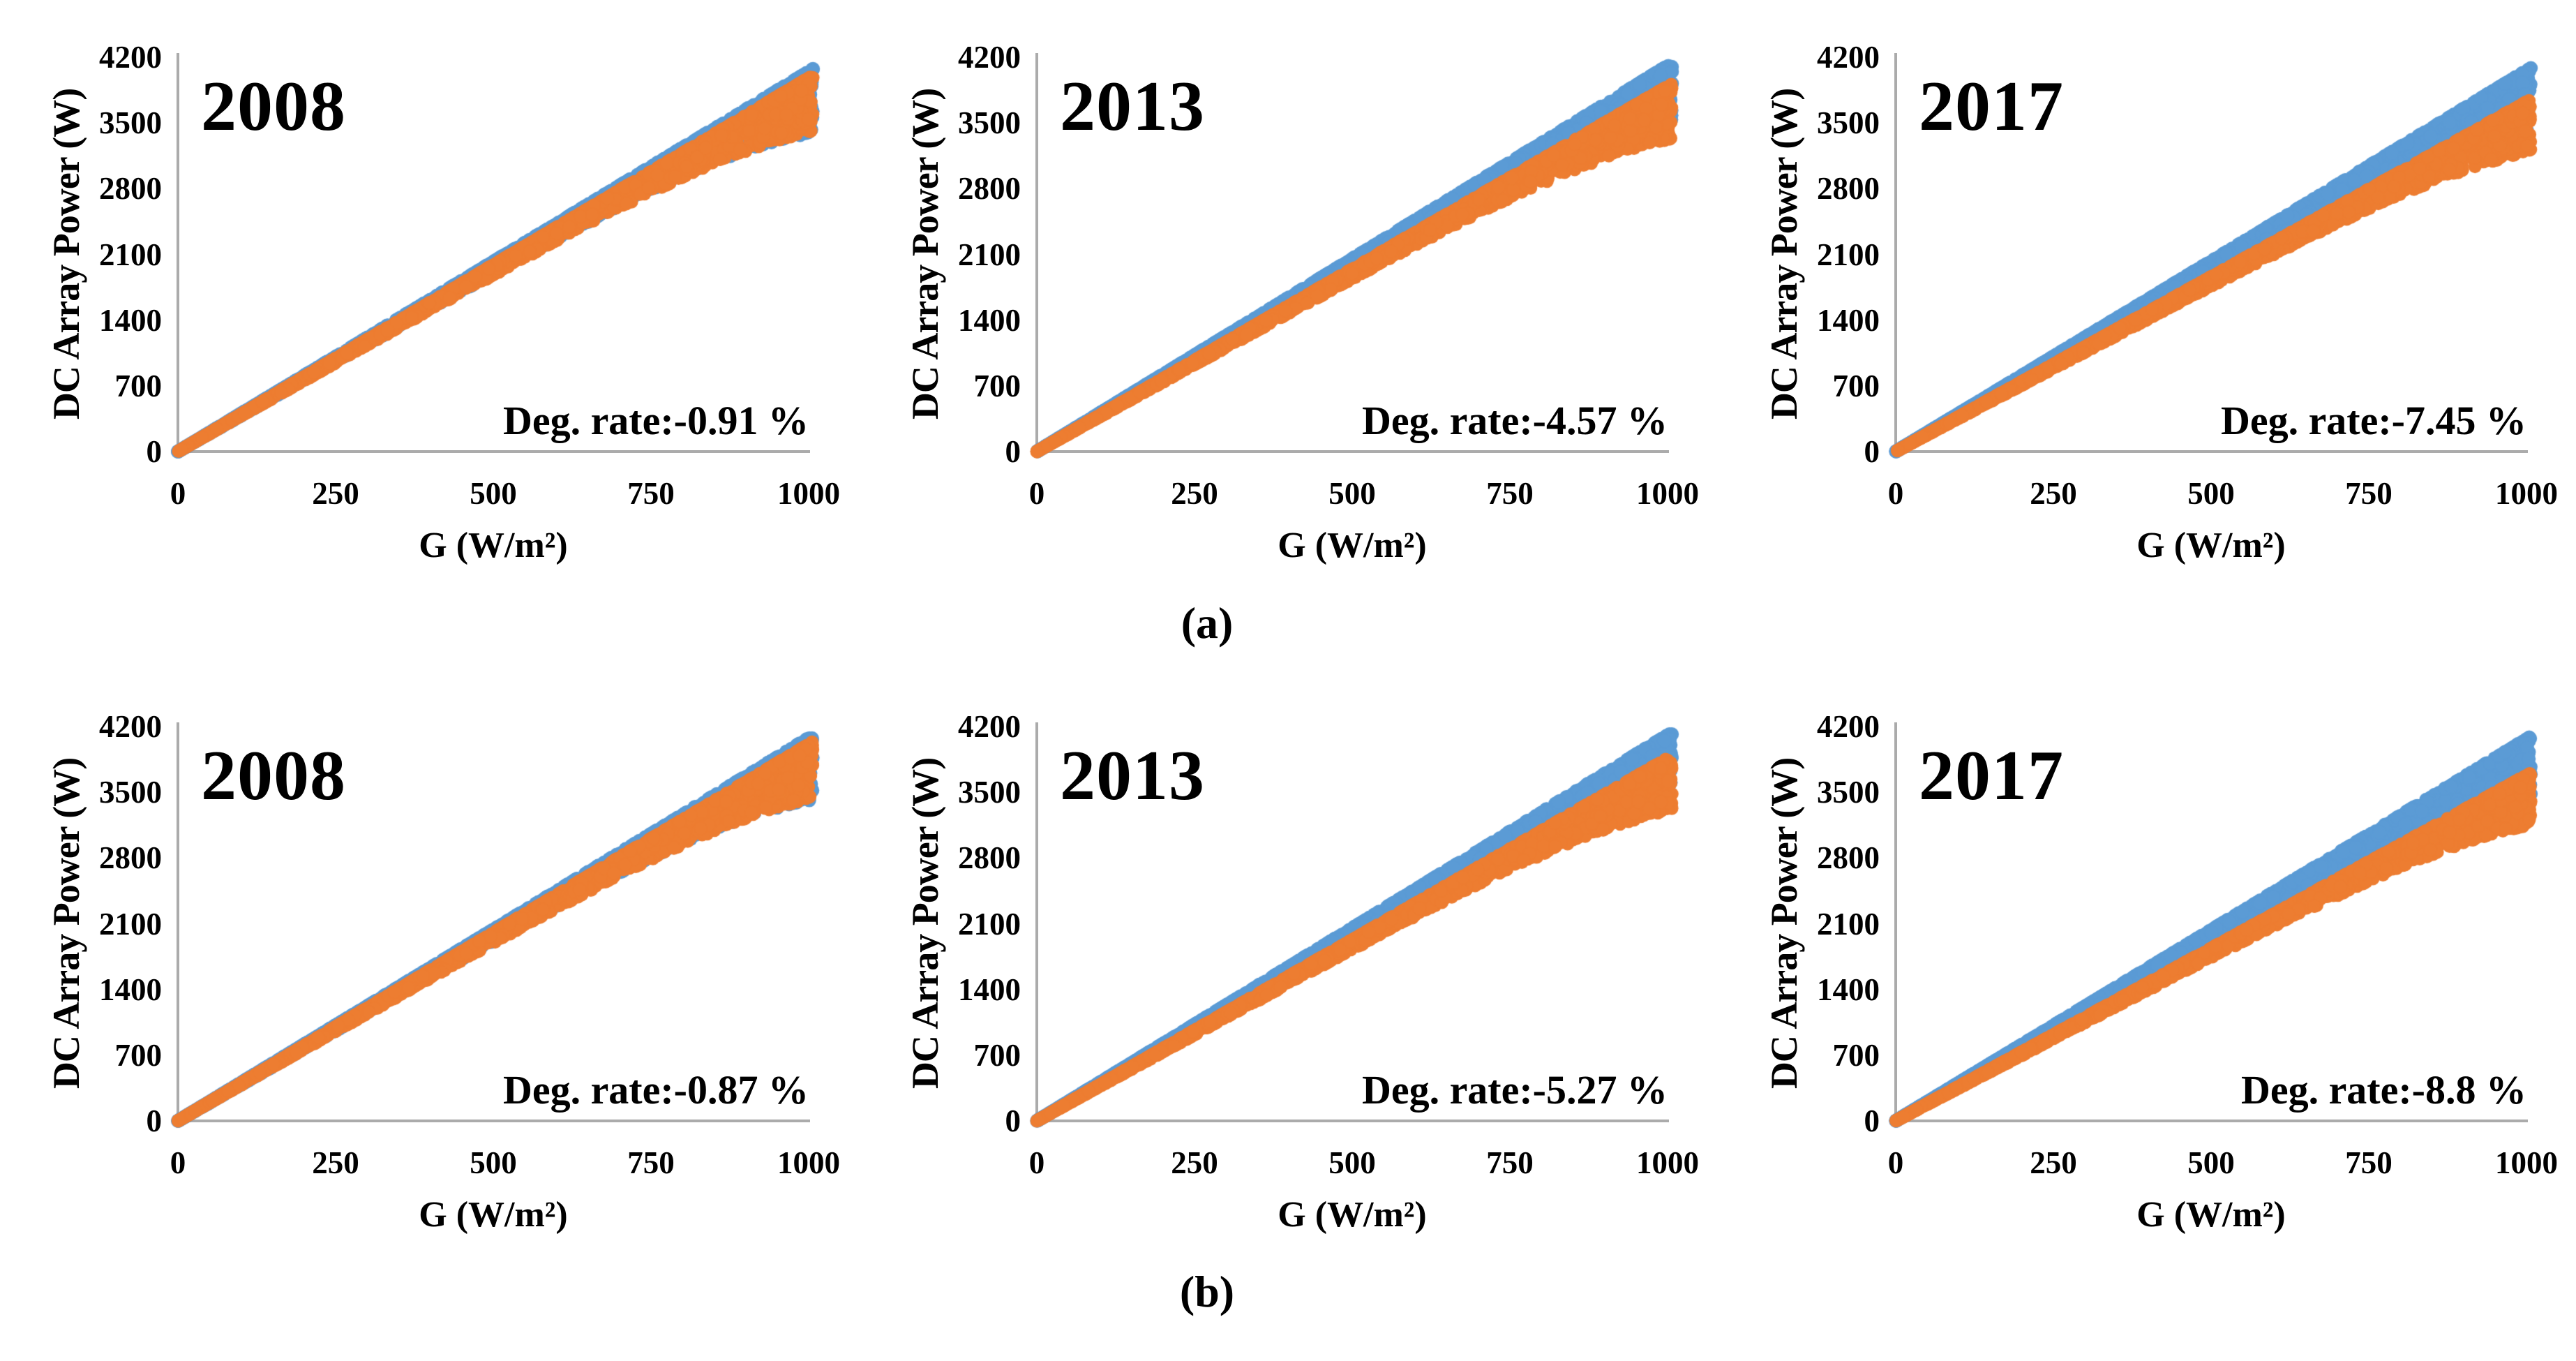  Describe the element at coordinates (2383, 1090) in the screenshot. I see `degradation-rate-annotation: Deg. rate:-8.8 %` at that location.